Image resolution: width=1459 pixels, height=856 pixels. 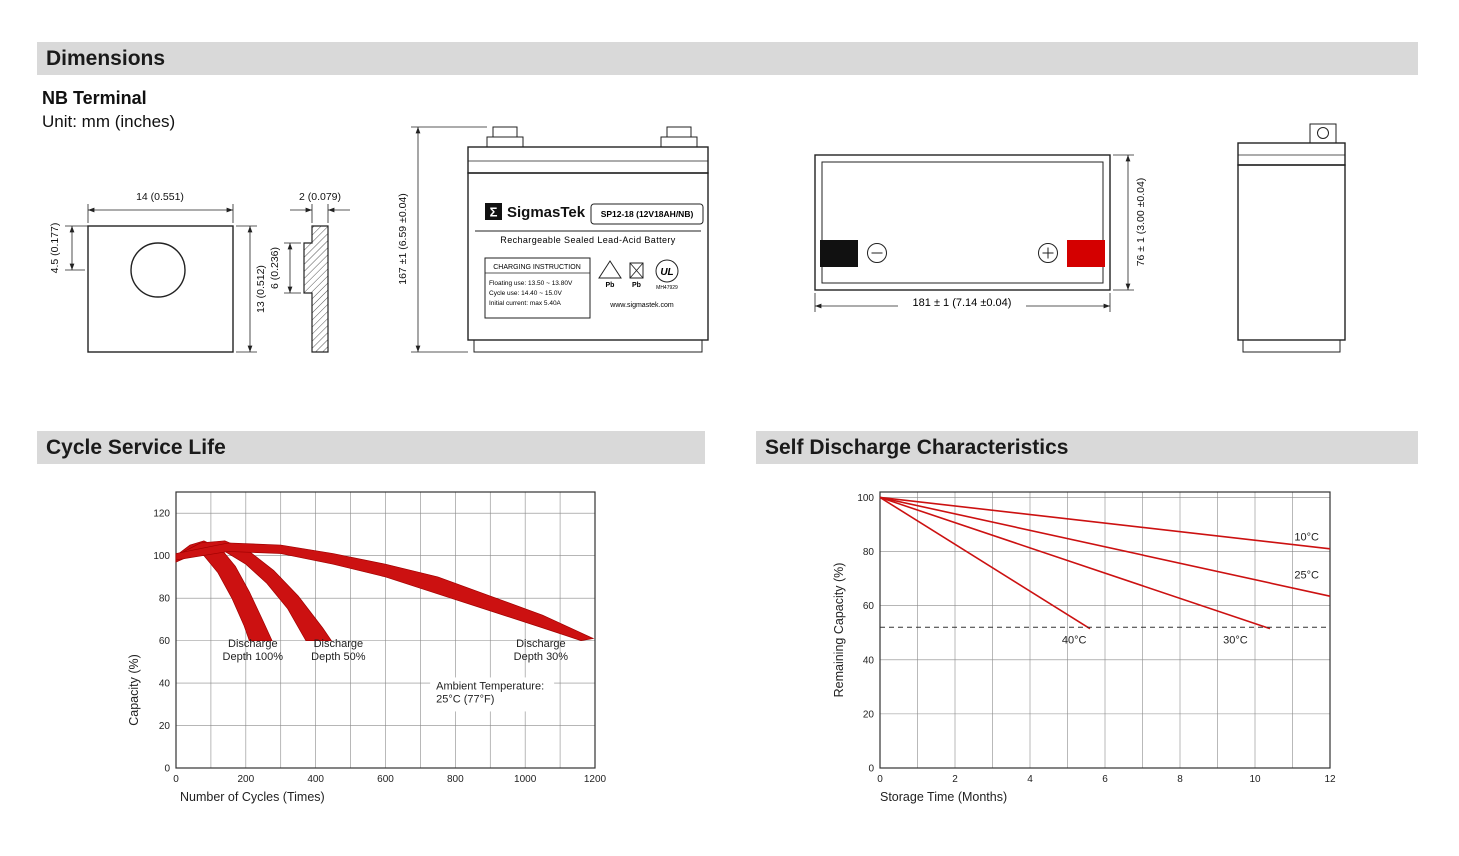 I want to click on y-tick: 20, so click(x=869, y=714).